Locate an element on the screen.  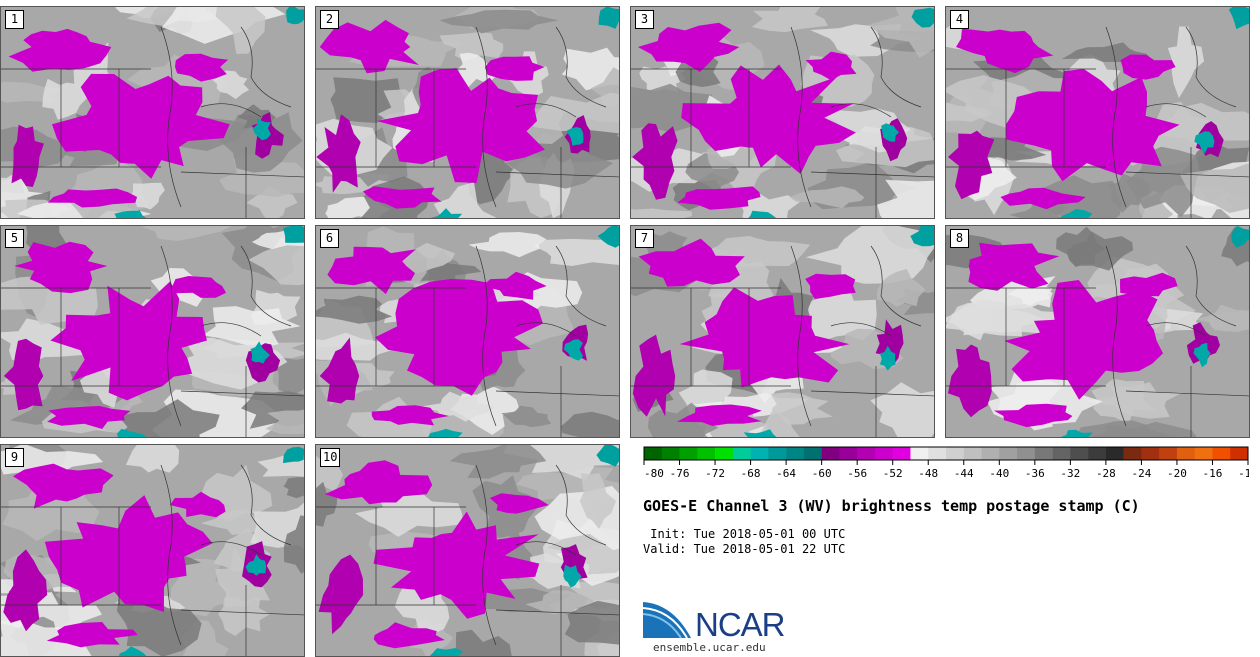
panel-number-label: 6 is located at coordinates (329, 238).